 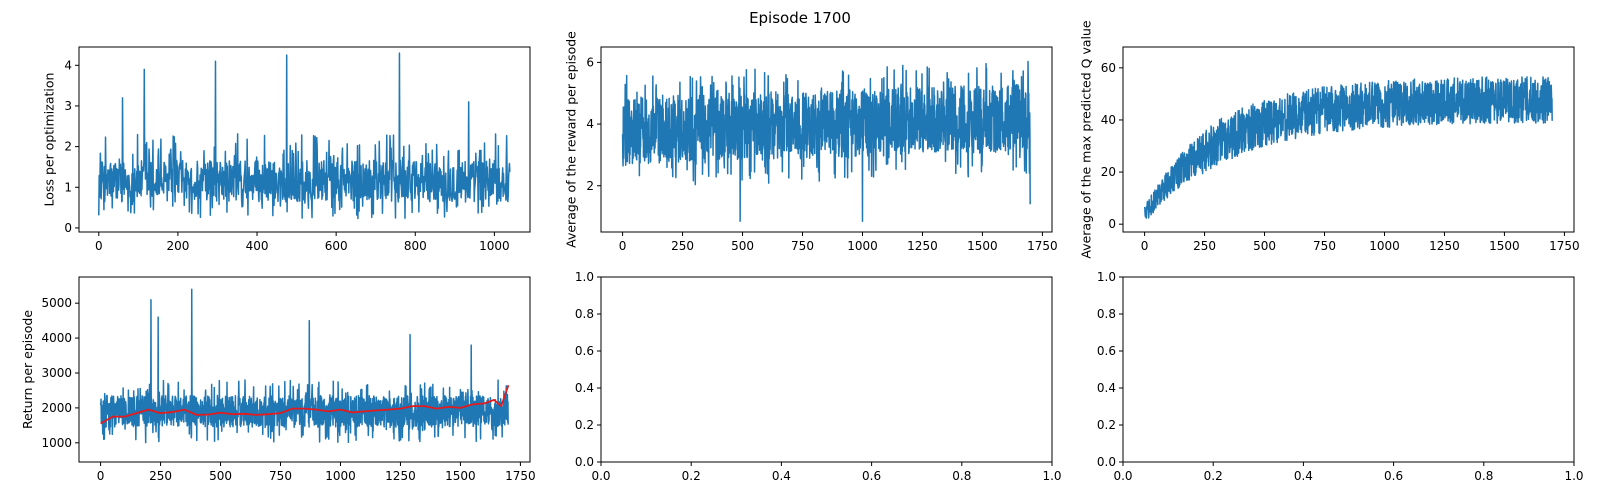 I want to click on x-tick-label: 800, so click(x=415, y=246).